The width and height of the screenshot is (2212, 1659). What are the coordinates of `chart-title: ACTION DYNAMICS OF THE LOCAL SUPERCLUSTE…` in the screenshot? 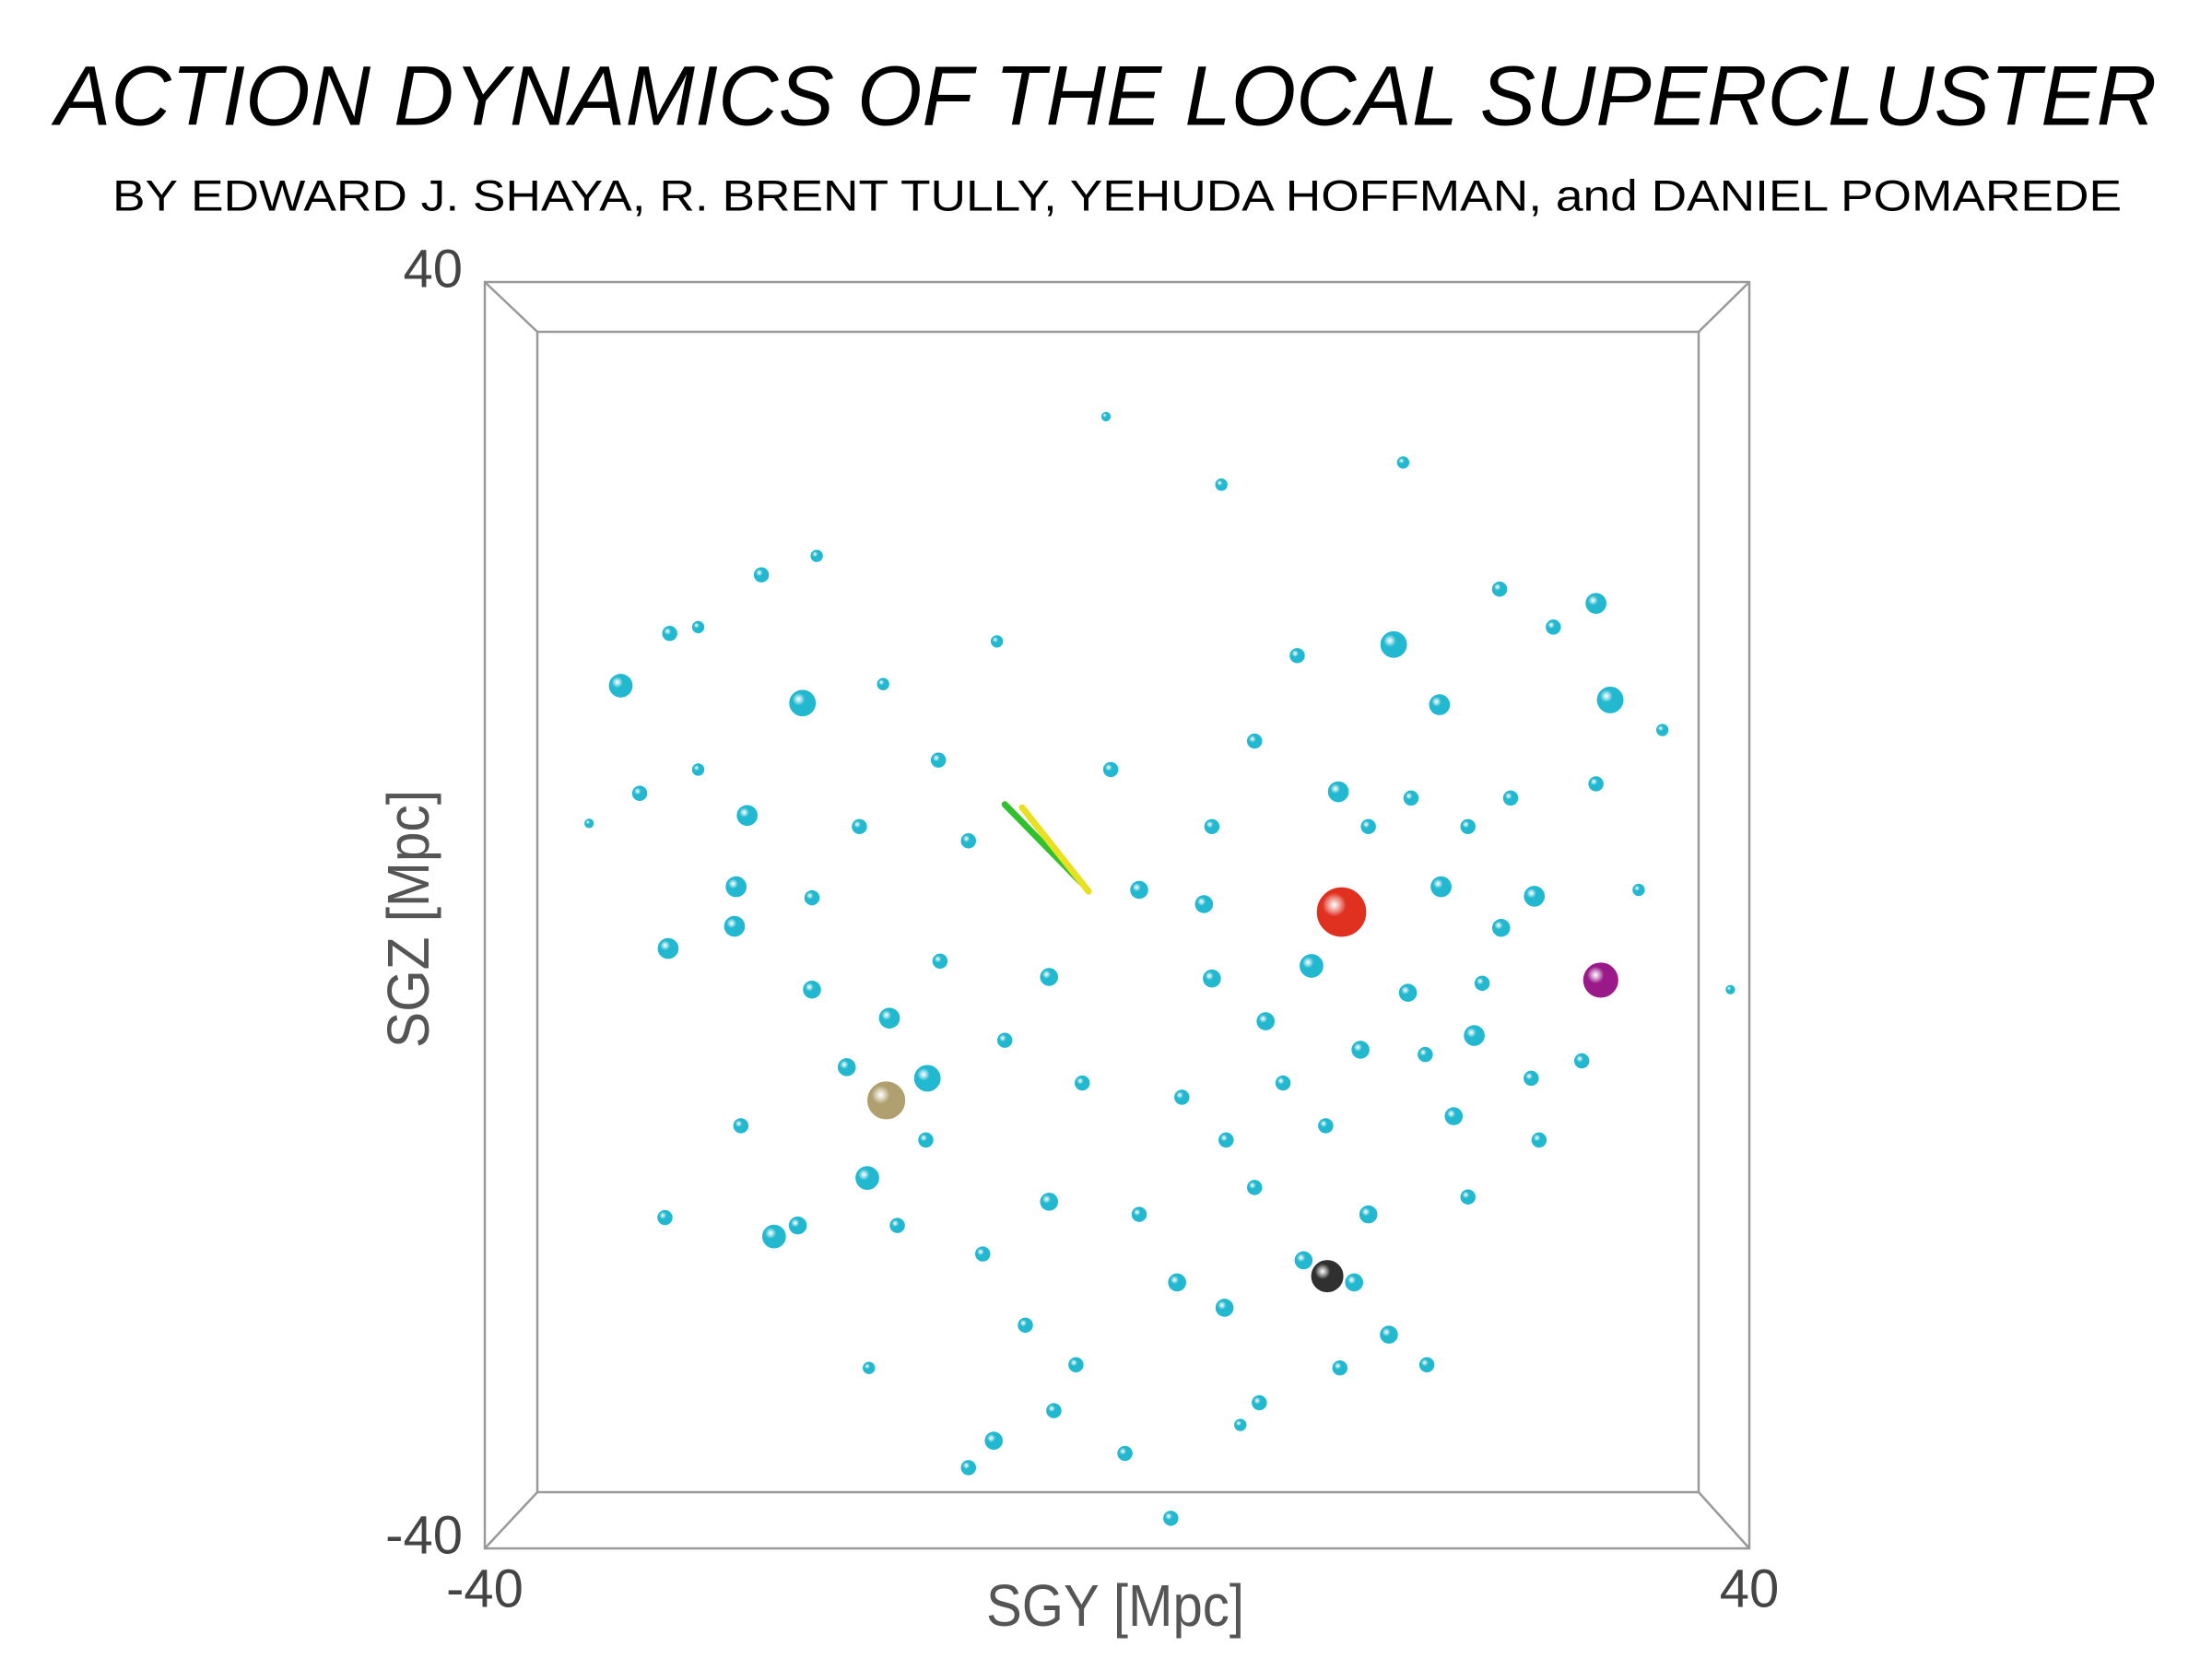 It's located at (1104, 96).